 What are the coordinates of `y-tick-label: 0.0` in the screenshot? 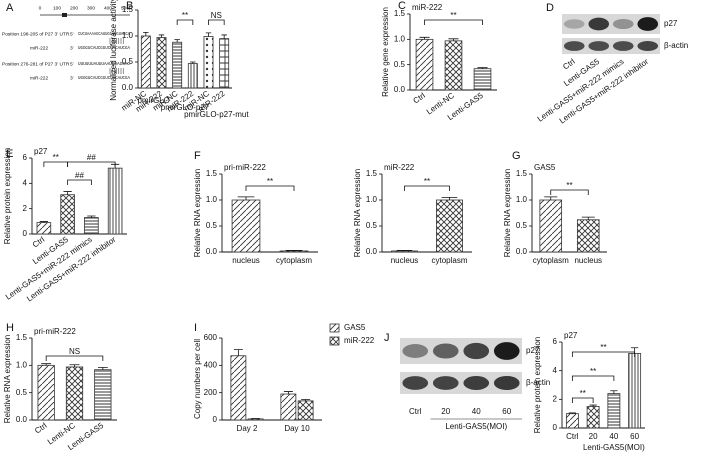 It's located at (22, 419).